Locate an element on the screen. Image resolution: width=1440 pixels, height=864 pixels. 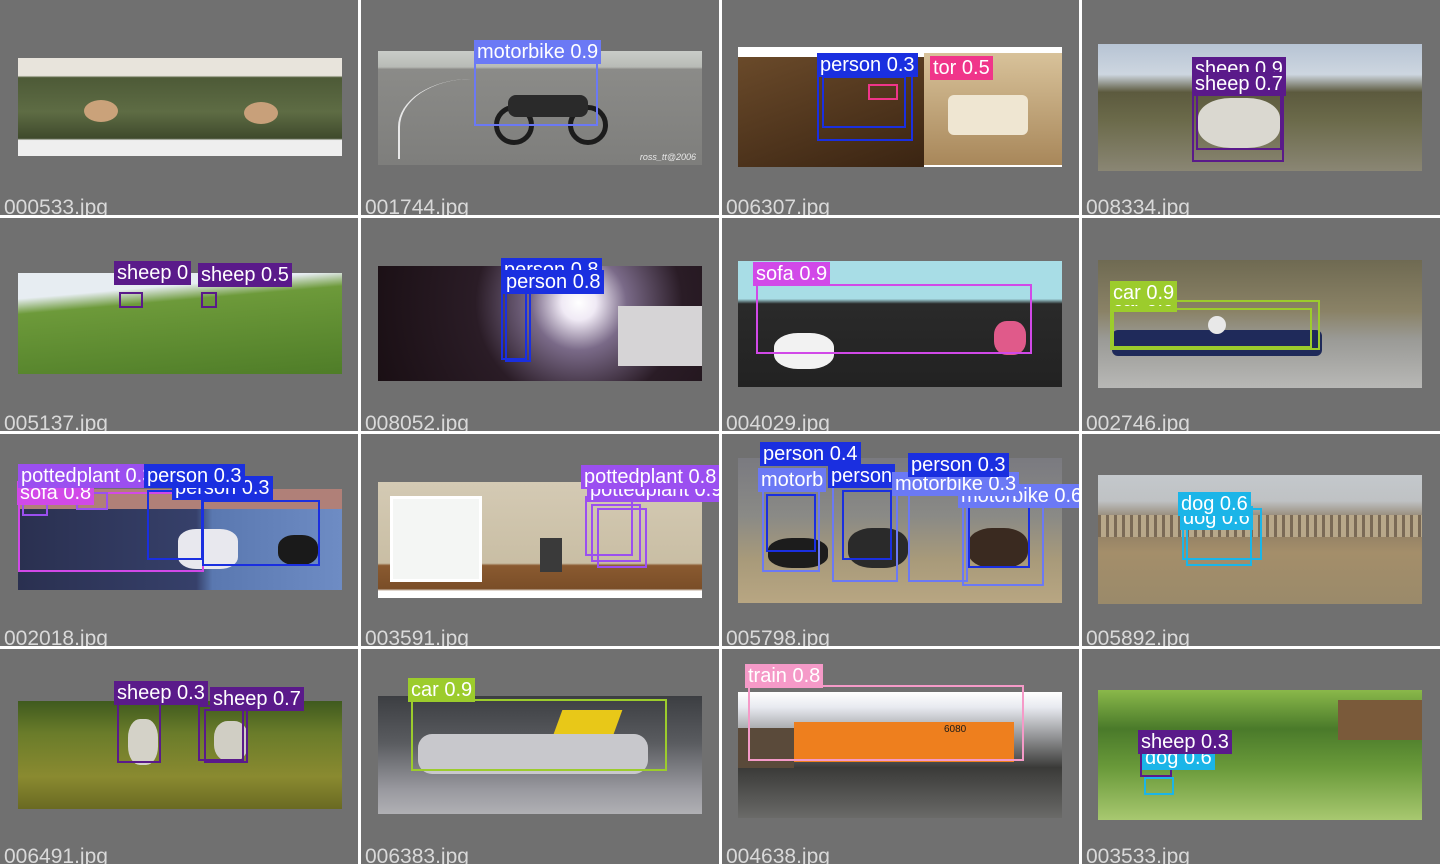
filename: 006491.jpg is located at coordinates (56, 854).